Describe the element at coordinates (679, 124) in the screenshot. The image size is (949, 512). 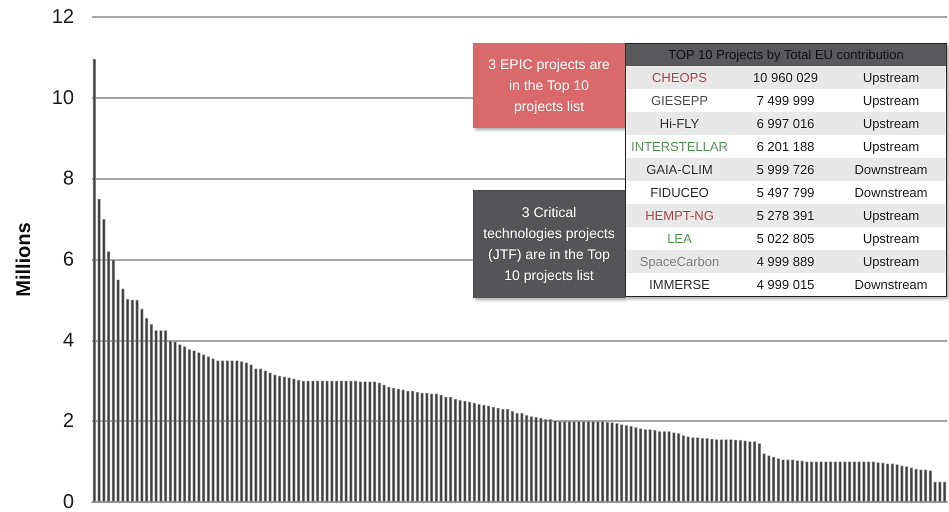
I see `annotation: Hi-FLY` at that location.